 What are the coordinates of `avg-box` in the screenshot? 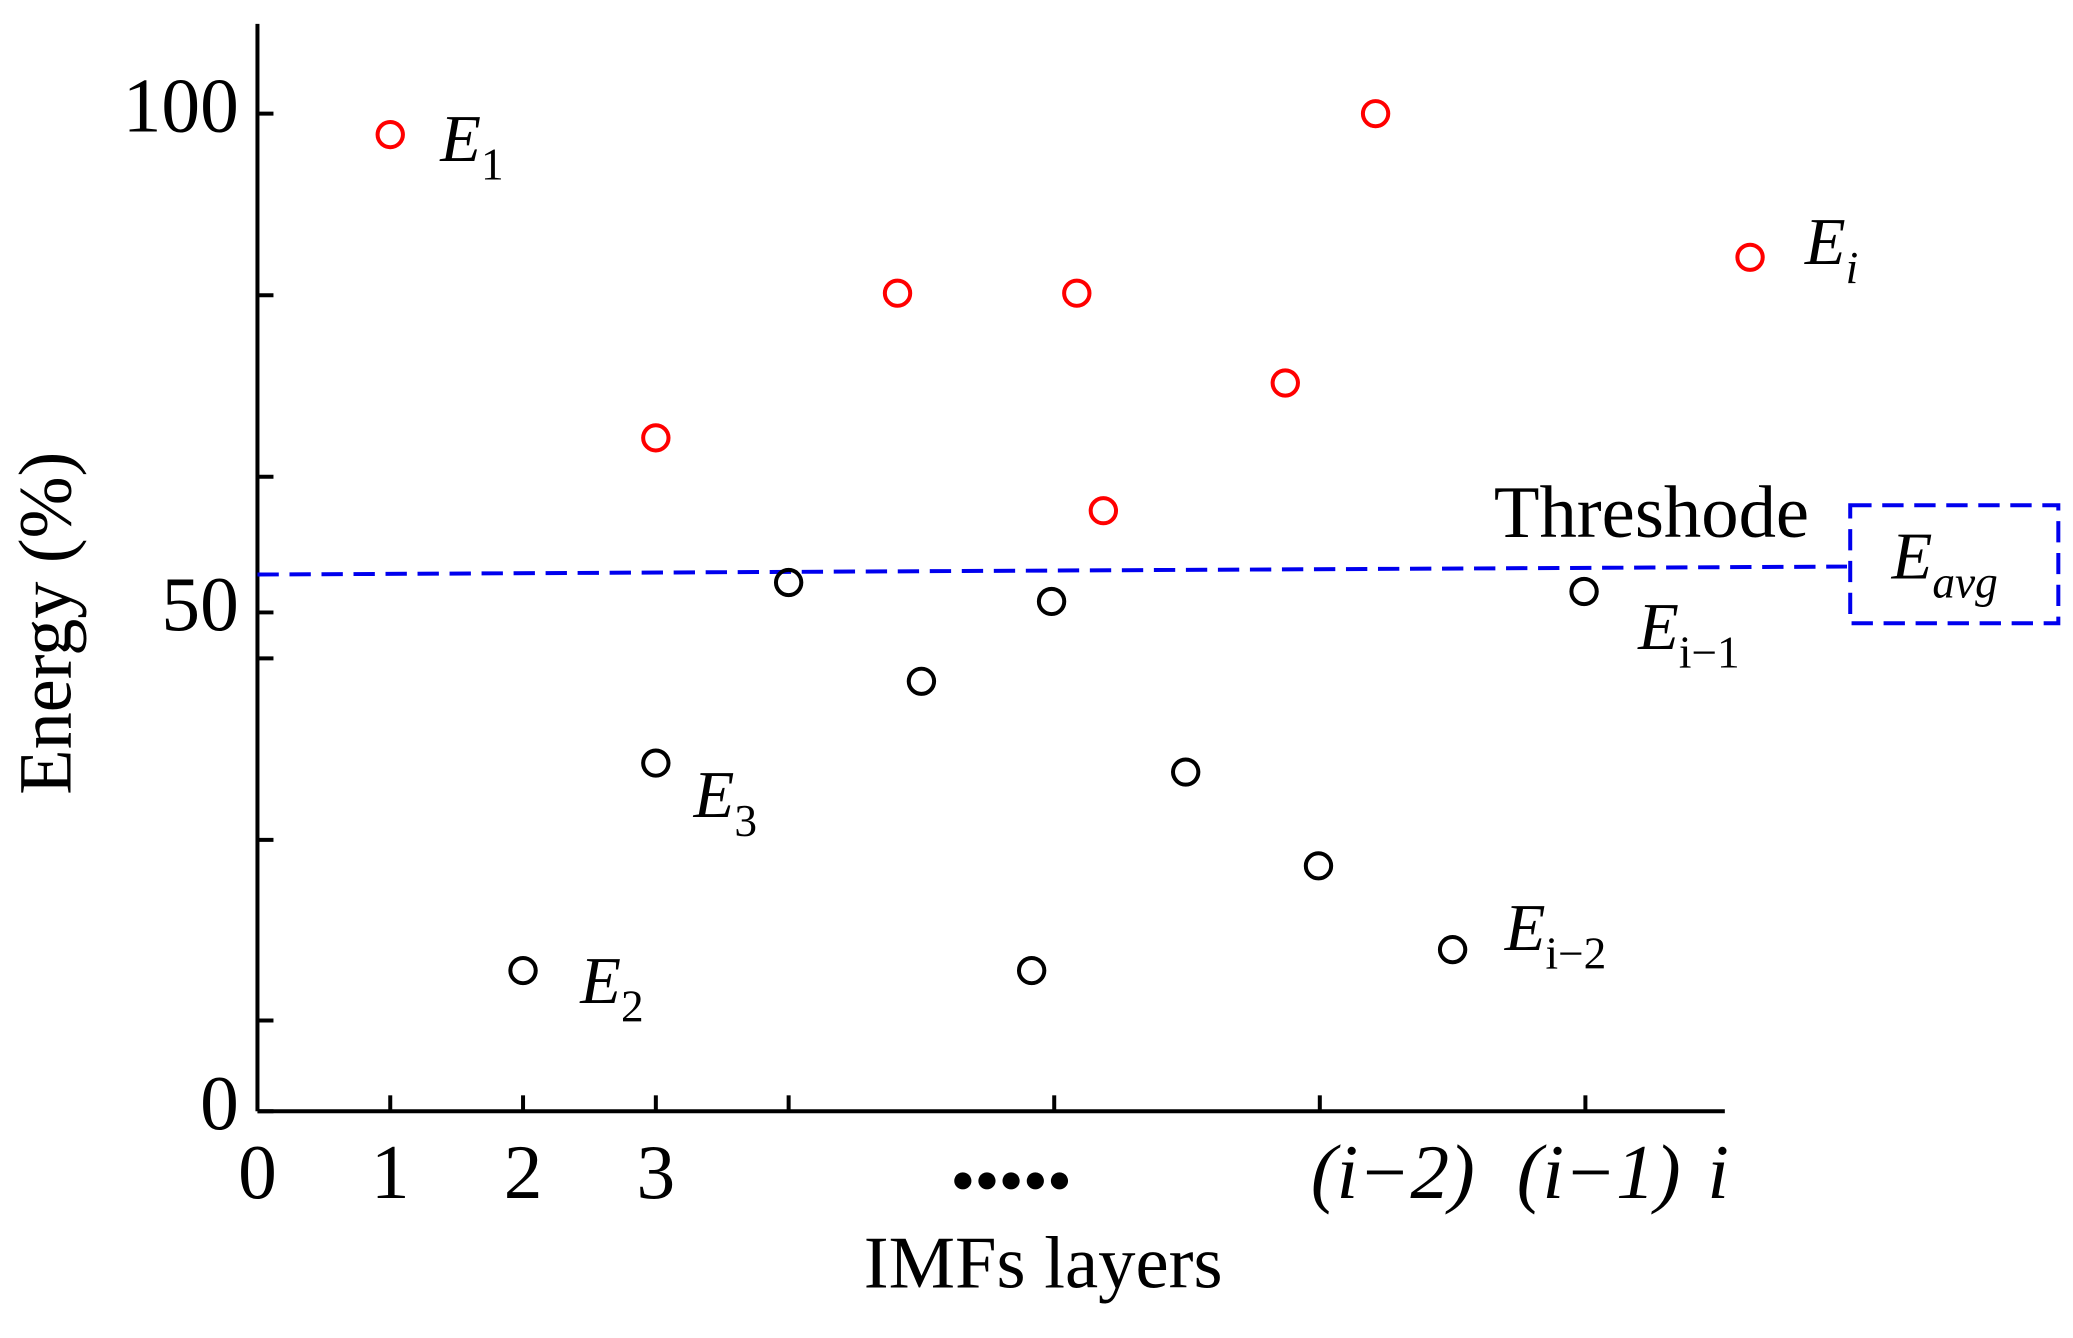 It's located at (1954, 564).